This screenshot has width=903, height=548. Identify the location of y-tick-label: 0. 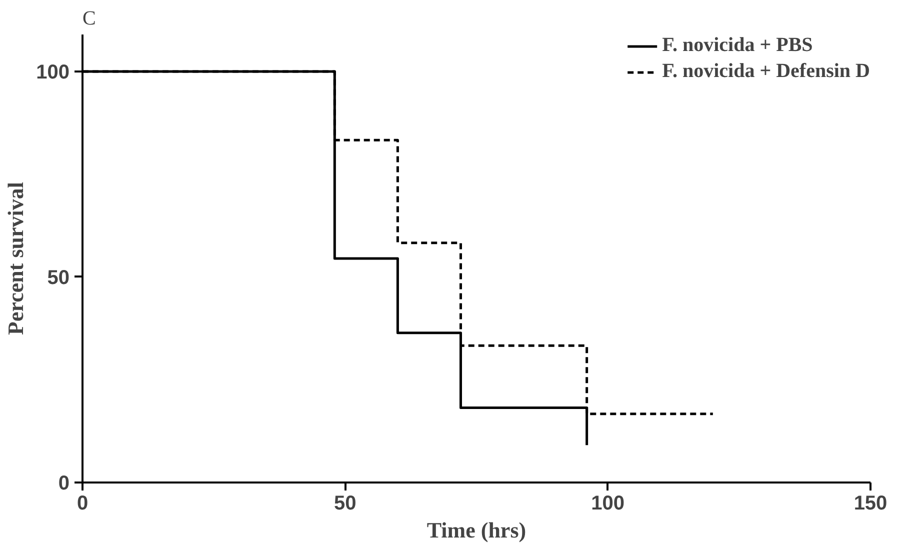
(64, 483).